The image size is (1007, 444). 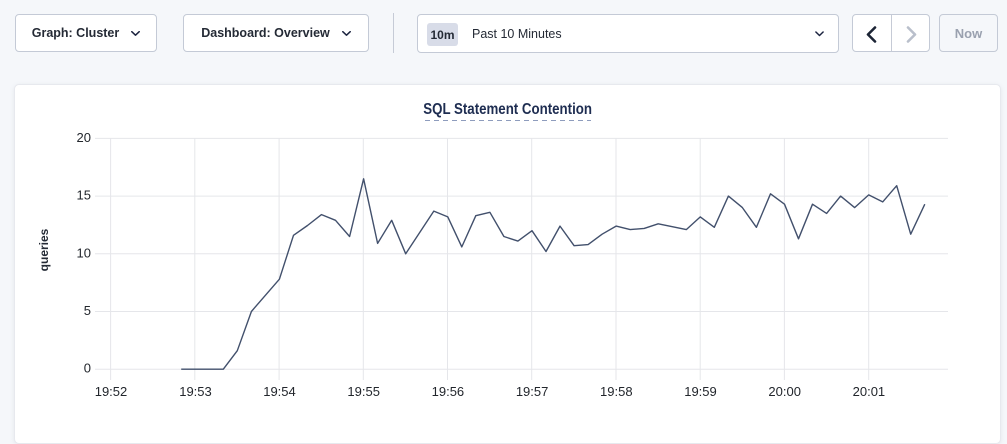 I want to click on svg-text: queries, so click(x=44, y=249).